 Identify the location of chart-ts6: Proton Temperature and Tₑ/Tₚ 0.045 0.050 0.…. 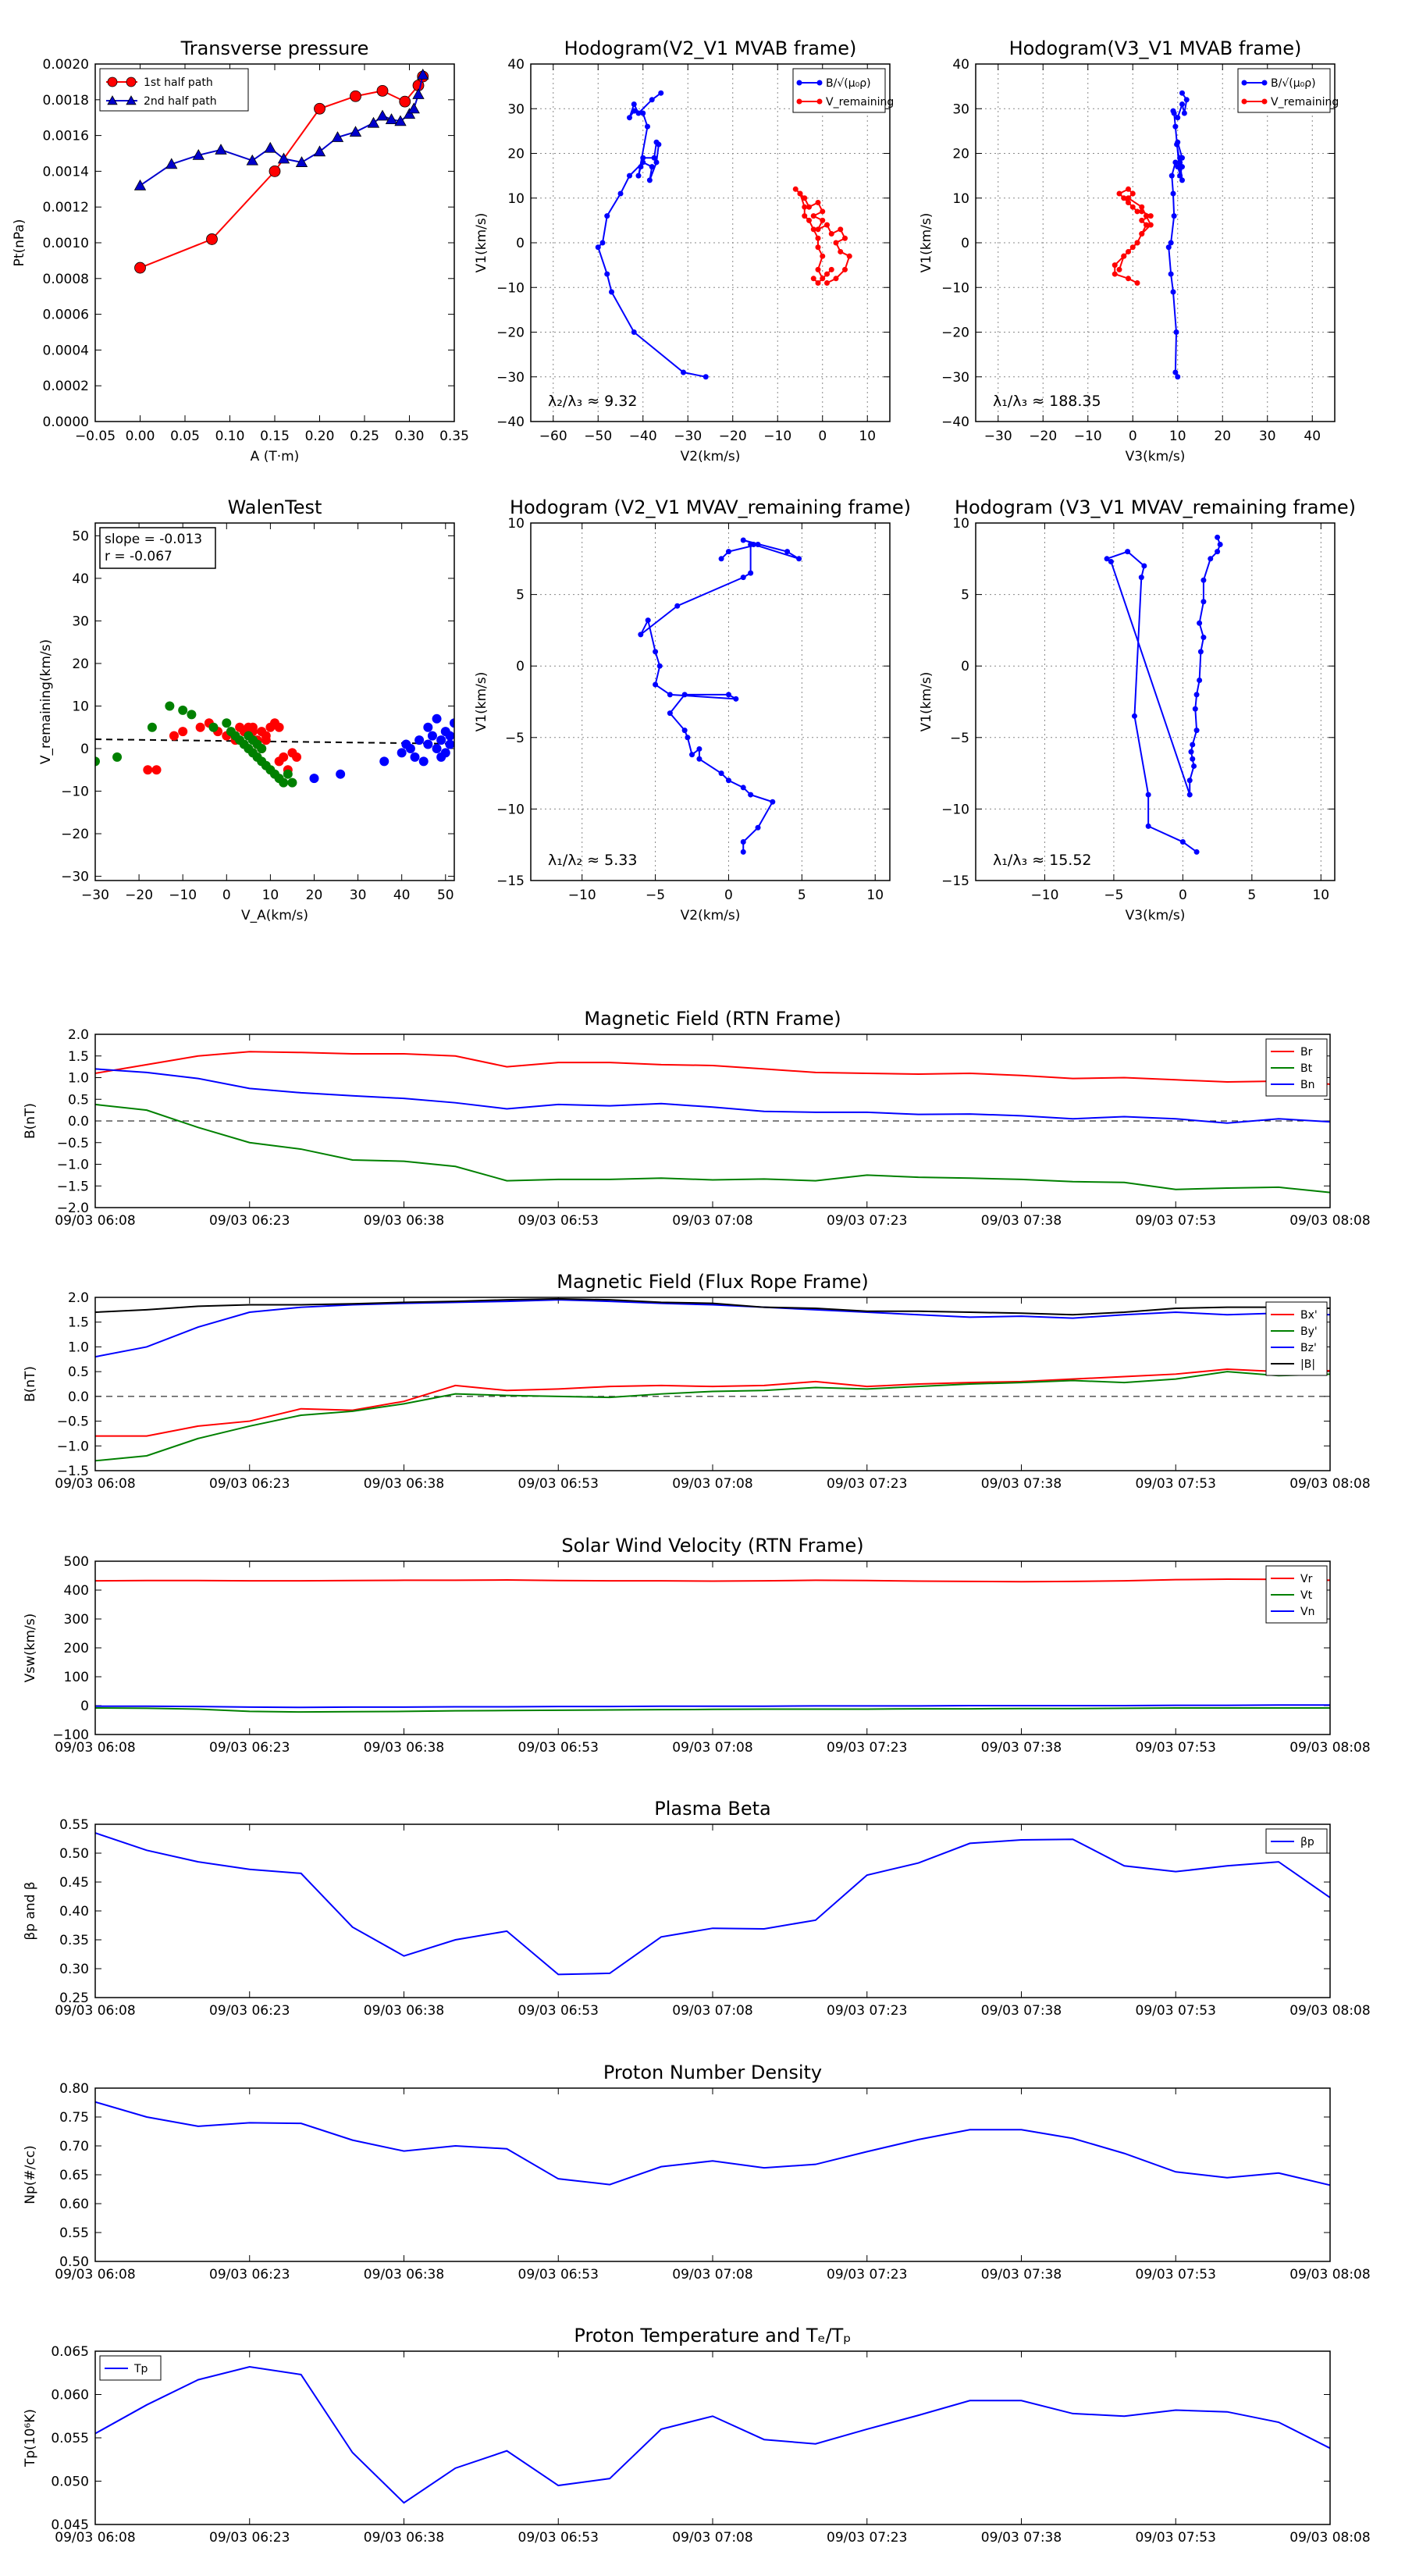
(697, 2435).